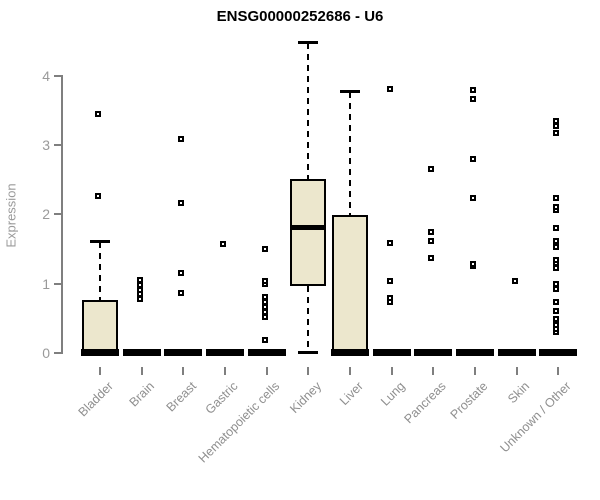  What do you see at coordinates (95, 399) in the screenshot?
I see `x-tick-label: Bladder` at bounding box center [95, 399].